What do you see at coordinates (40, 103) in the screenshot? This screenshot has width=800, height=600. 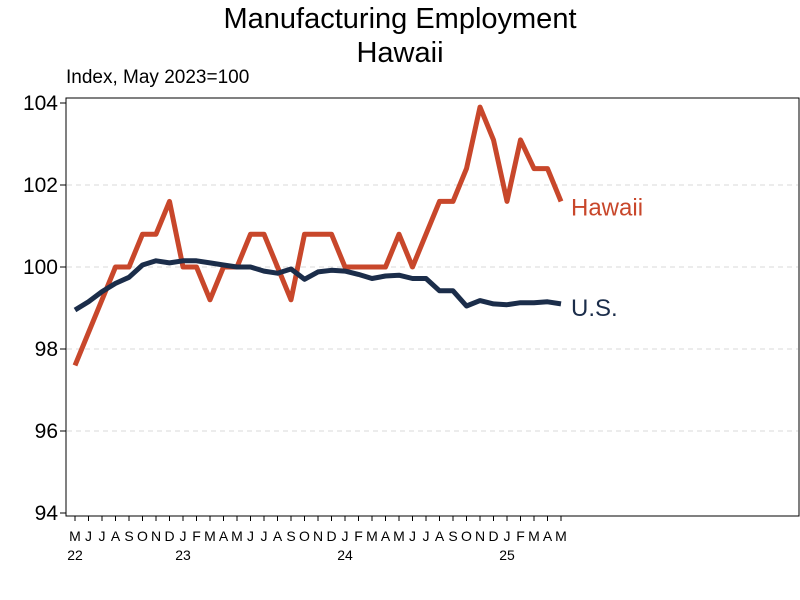 I see `y-tick-label: 104` at bounding box center [40, 103].